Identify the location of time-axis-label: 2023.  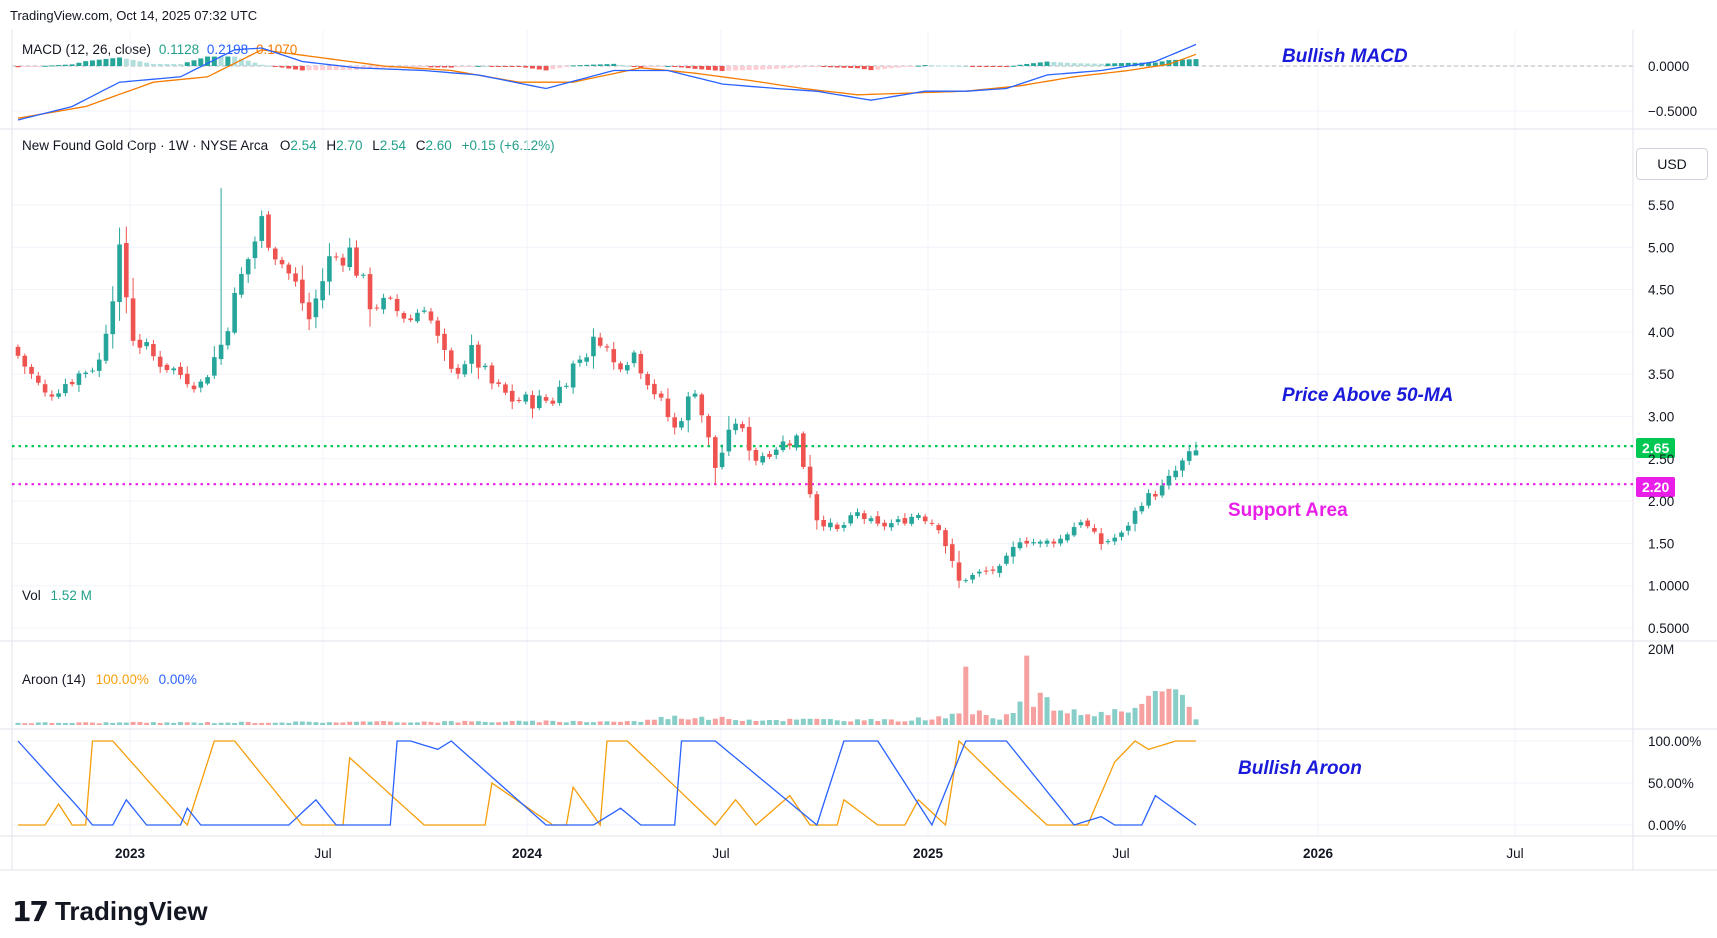
(130, 853).